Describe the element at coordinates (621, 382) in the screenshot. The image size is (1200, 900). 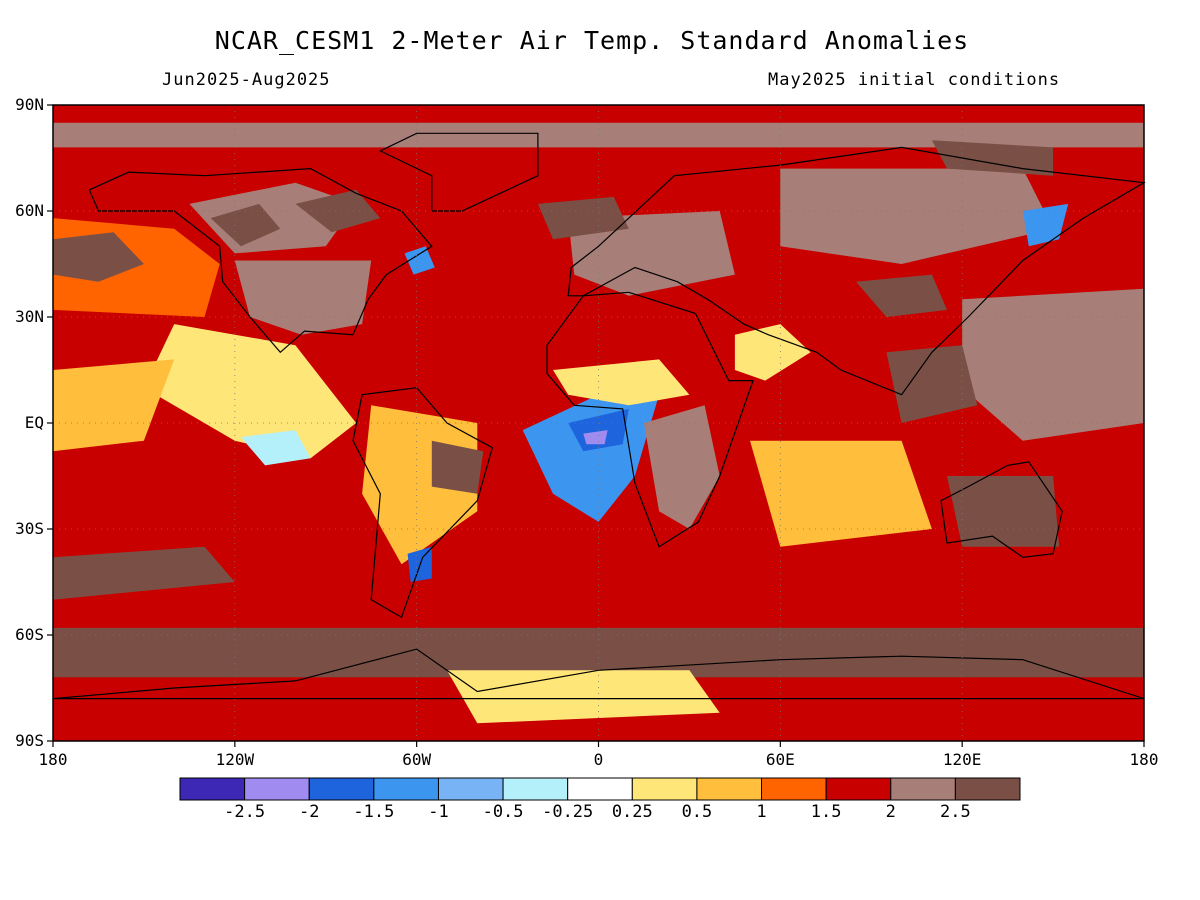
I see `region-sahara-neutral` at that location.